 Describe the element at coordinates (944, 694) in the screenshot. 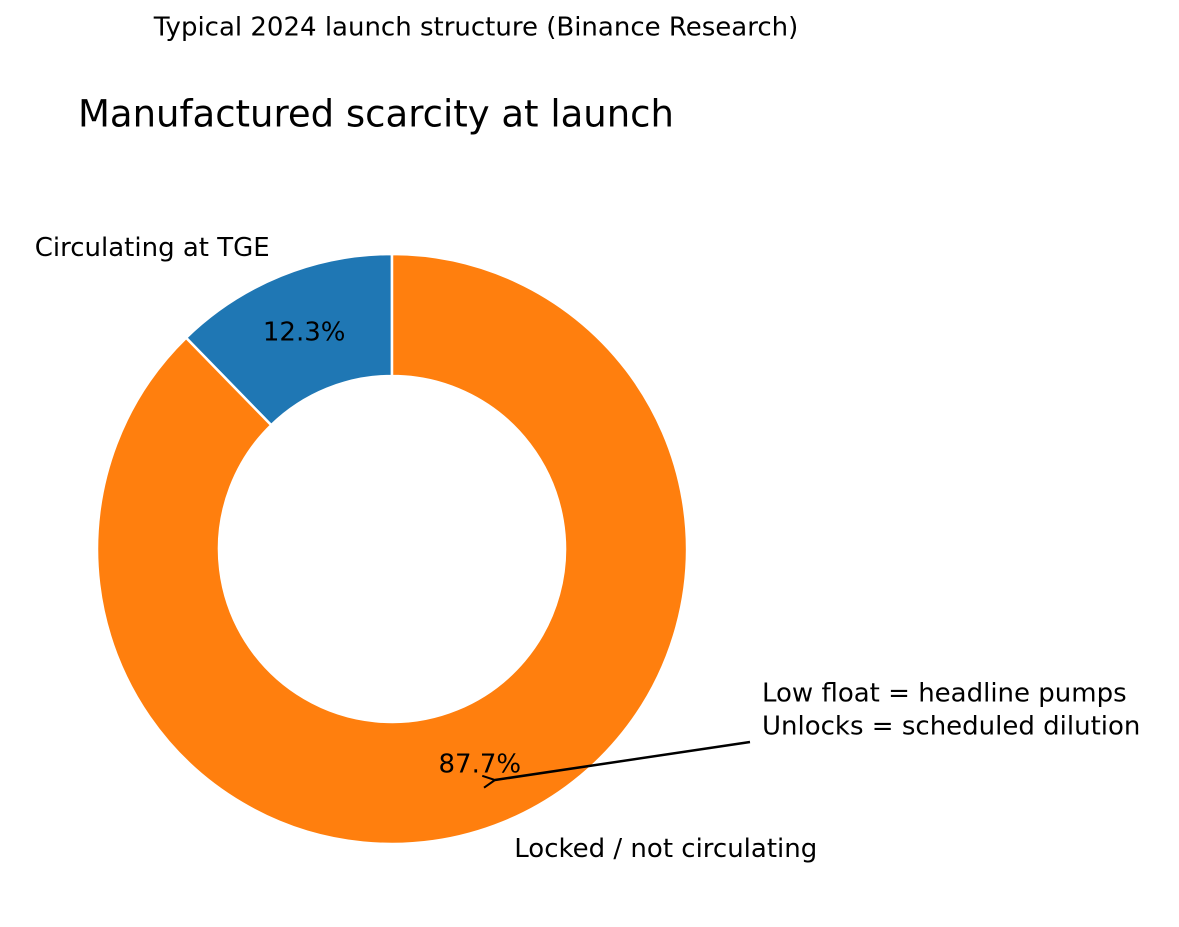

I see `annotation: Low float = headline pumps` at that location.